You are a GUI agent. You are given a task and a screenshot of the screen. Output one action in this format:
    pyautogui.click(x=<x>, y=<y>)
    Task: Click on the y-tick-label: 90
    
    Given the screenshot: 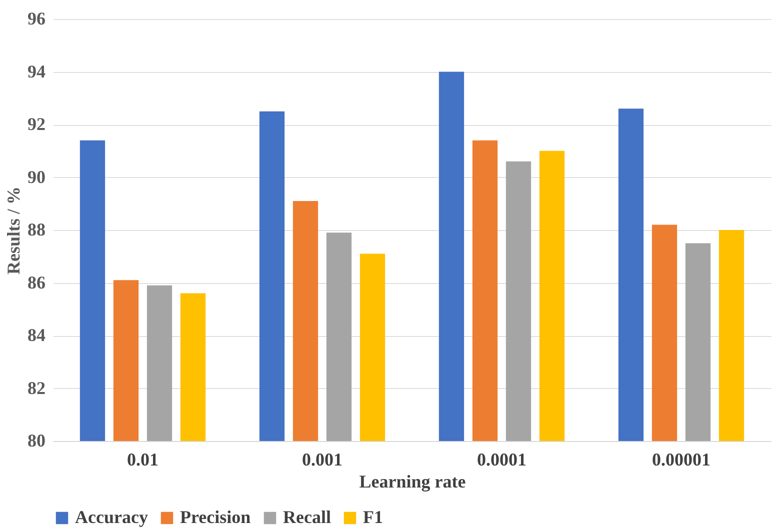 What is the action you would take?
    pyautogui.click(x=37, y=176)
    